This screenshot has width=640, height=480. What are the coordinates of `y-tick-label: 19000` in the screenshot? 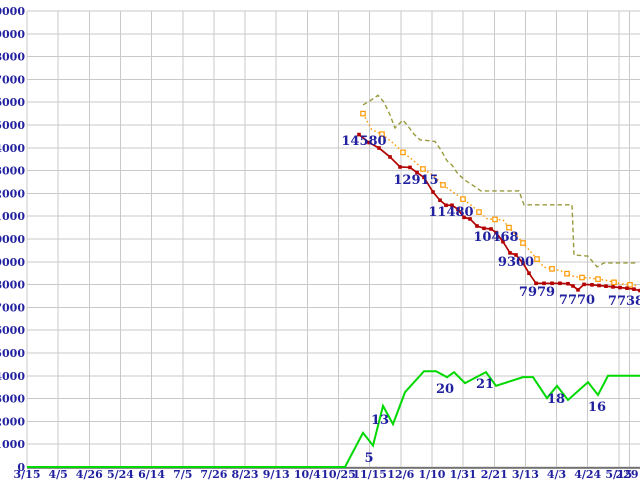 It's located at (12, 34).